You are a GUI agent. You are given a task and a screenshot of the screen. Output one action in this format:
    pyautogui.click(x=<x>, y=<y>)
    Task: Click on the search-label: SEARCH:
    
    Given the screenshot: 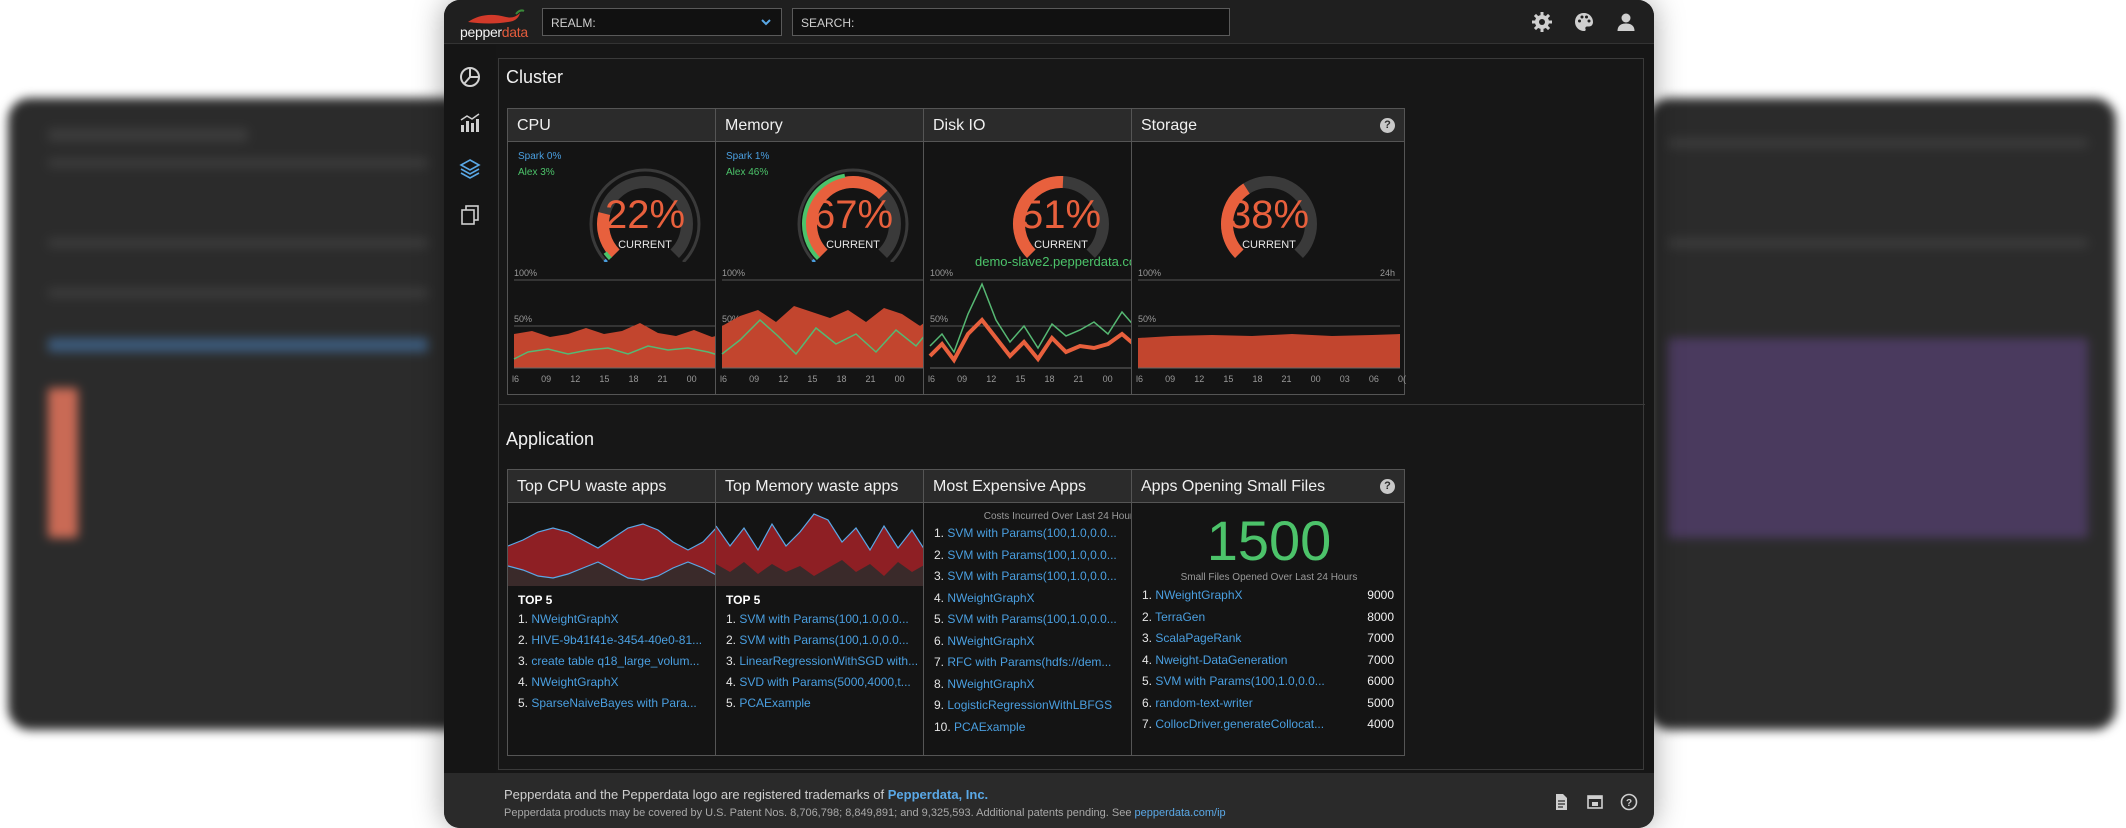 What is the action you would take?
    pyautogui.click(x=828, y=23)
    